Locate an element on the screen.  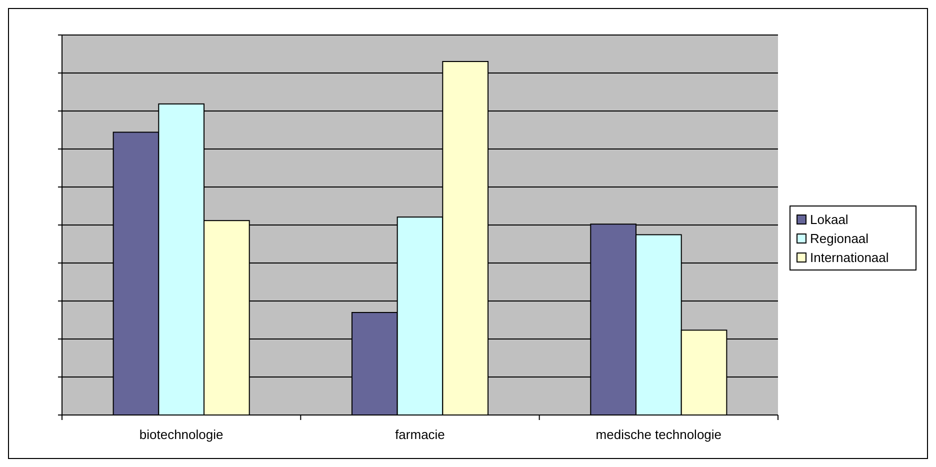
legend-label: Internationaal is located at coordinates (849, 257).